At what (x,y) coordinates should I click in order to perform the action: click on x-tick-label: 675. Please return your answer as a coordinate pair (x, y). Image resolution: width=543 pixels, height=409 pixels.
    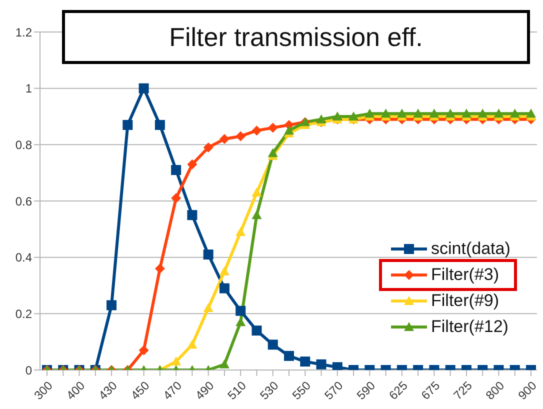
    Looking at the image, I should click on (430, 390).